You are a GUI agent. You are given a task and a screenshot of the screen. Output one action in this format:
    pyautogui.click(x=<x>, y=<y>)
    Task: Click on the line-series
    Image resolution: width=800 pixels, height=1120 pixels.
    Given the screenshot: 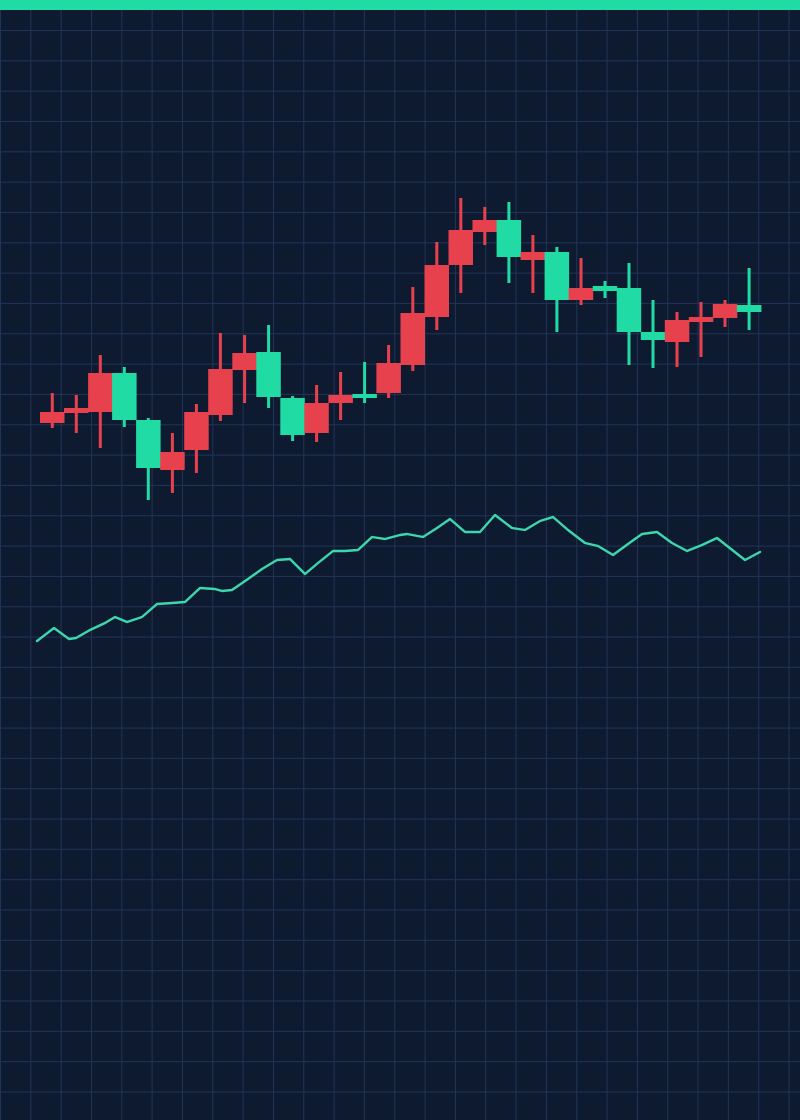 What is the action you would take?
    pyautogui.click(x=398, y=578)
    